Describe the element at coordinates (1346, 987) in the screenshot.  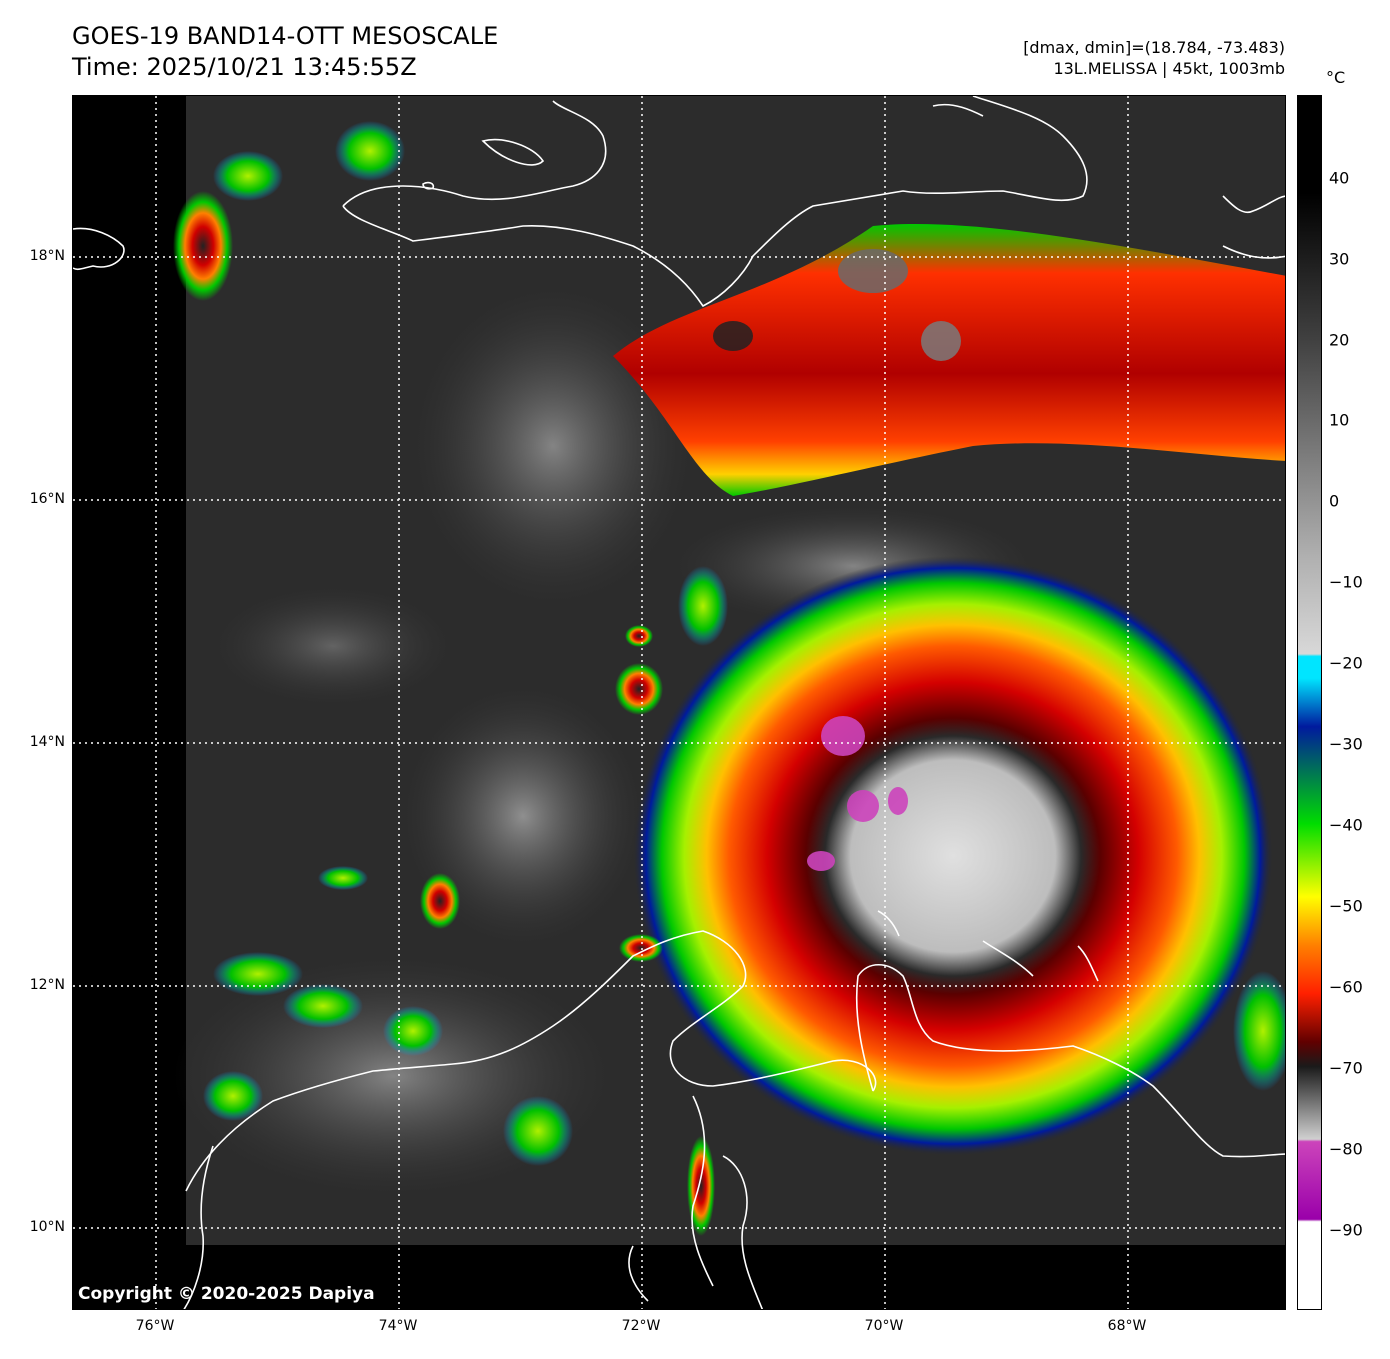
I see `colorbar-tick: −60` at that location.